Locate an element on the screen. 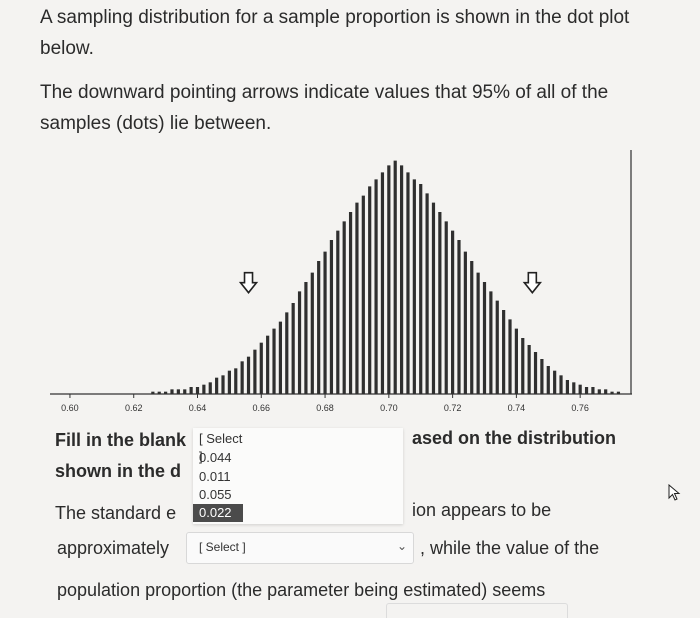  dropdown-option-0-044: 0.044 is located at coordinates (215, 457).